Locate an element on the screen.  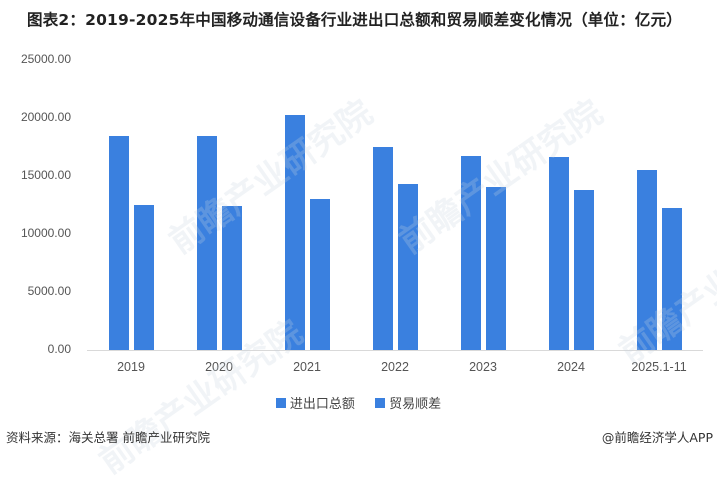
x-tick-label: 2023 is located at coordinates (483, 367).